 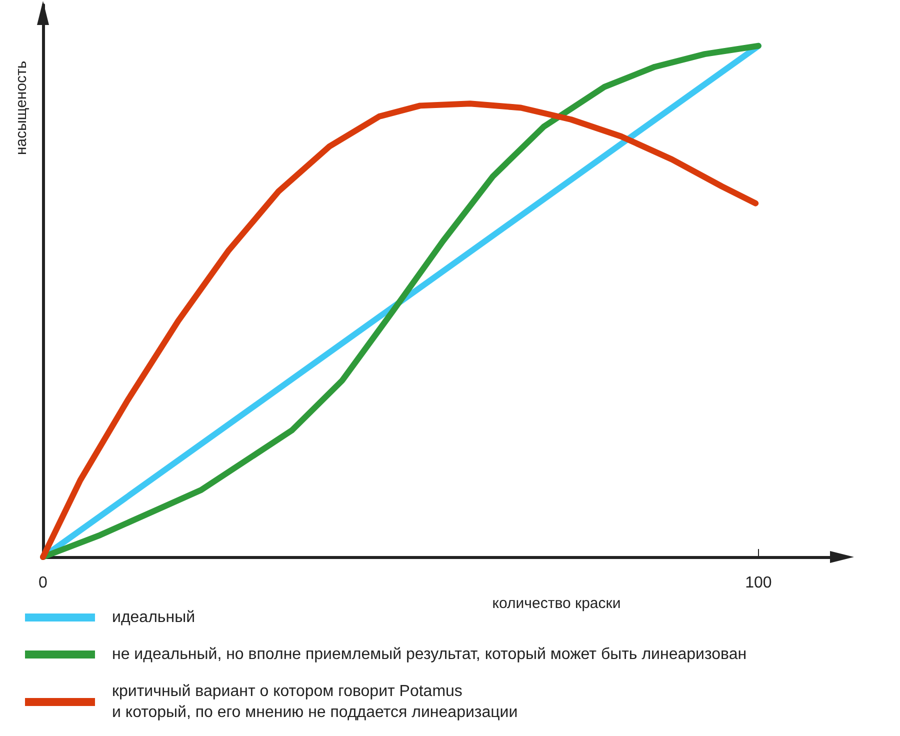 I want to click on legend-label: идеальный, so click(x=154, y=617).